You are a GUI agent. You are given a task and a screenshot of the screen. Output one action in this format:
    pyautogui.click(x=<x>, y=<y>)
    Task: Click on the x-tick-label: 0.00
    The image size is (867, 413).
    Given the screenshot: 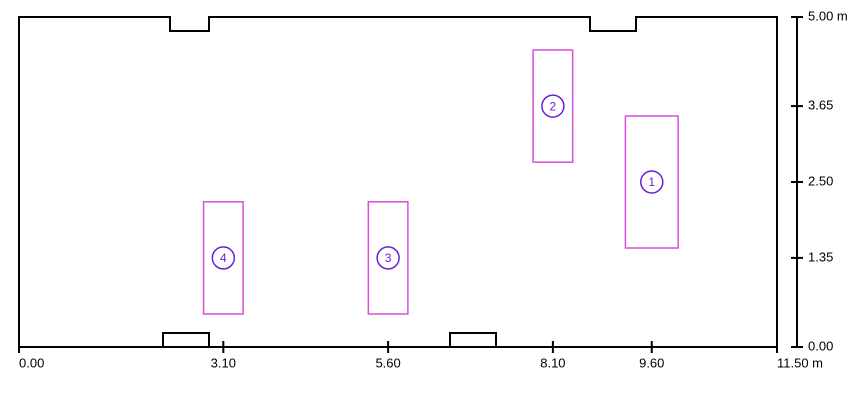 What is the action you would take?
    pyautogui.click(x=31, y=362)
    